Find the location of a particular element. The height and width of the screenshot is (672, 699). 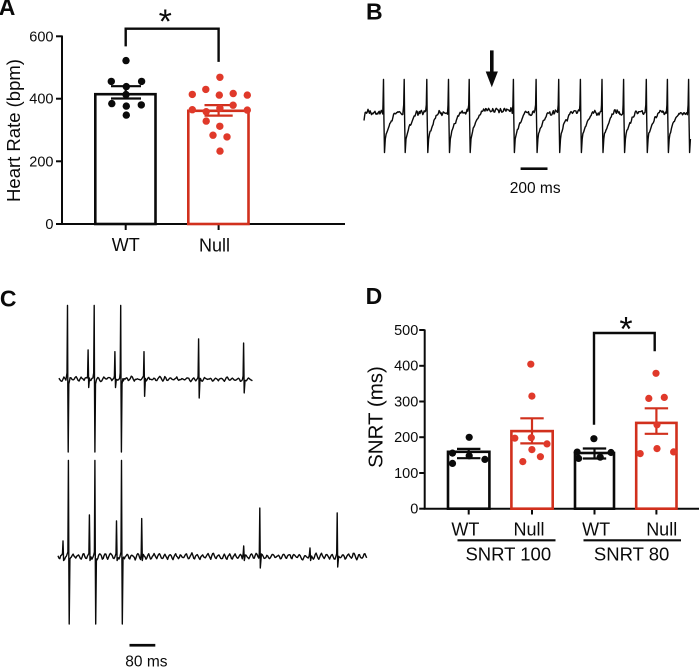

svg-text: A is located at coordinates (7, 10).